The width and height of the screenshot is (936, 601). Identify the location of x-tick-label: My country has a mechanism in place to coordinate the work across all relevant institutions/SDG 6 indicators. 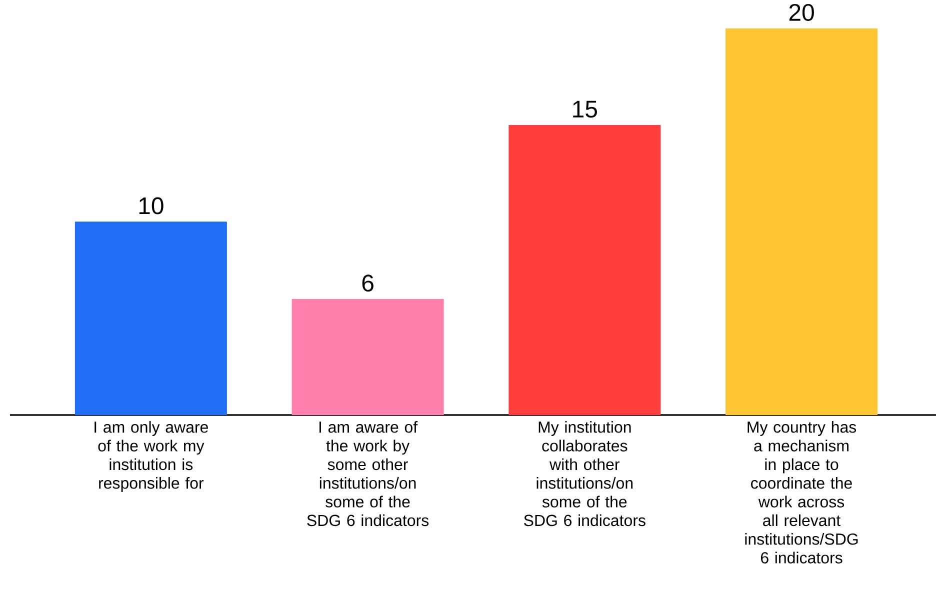
(801, 492).